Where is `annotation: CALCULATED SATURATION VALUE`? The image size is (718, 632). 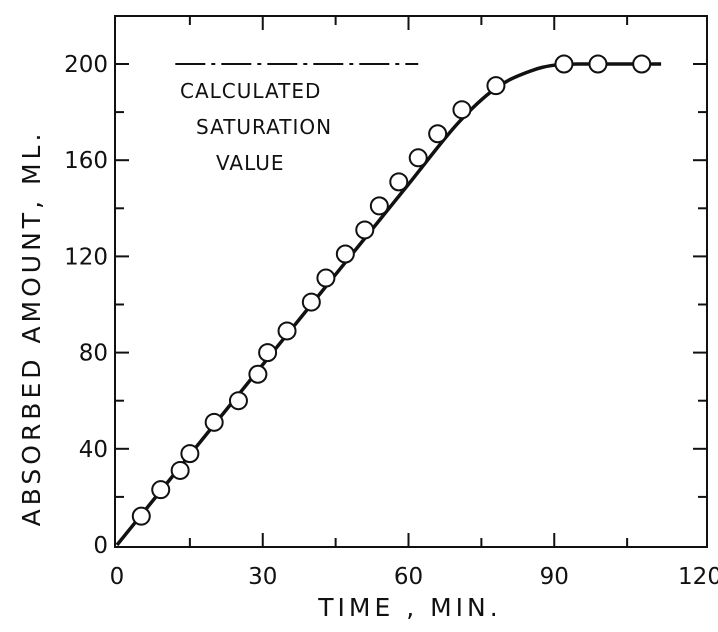 annotation: CALCULATED SATURATION VALUE is located at coordinates (256, 127).